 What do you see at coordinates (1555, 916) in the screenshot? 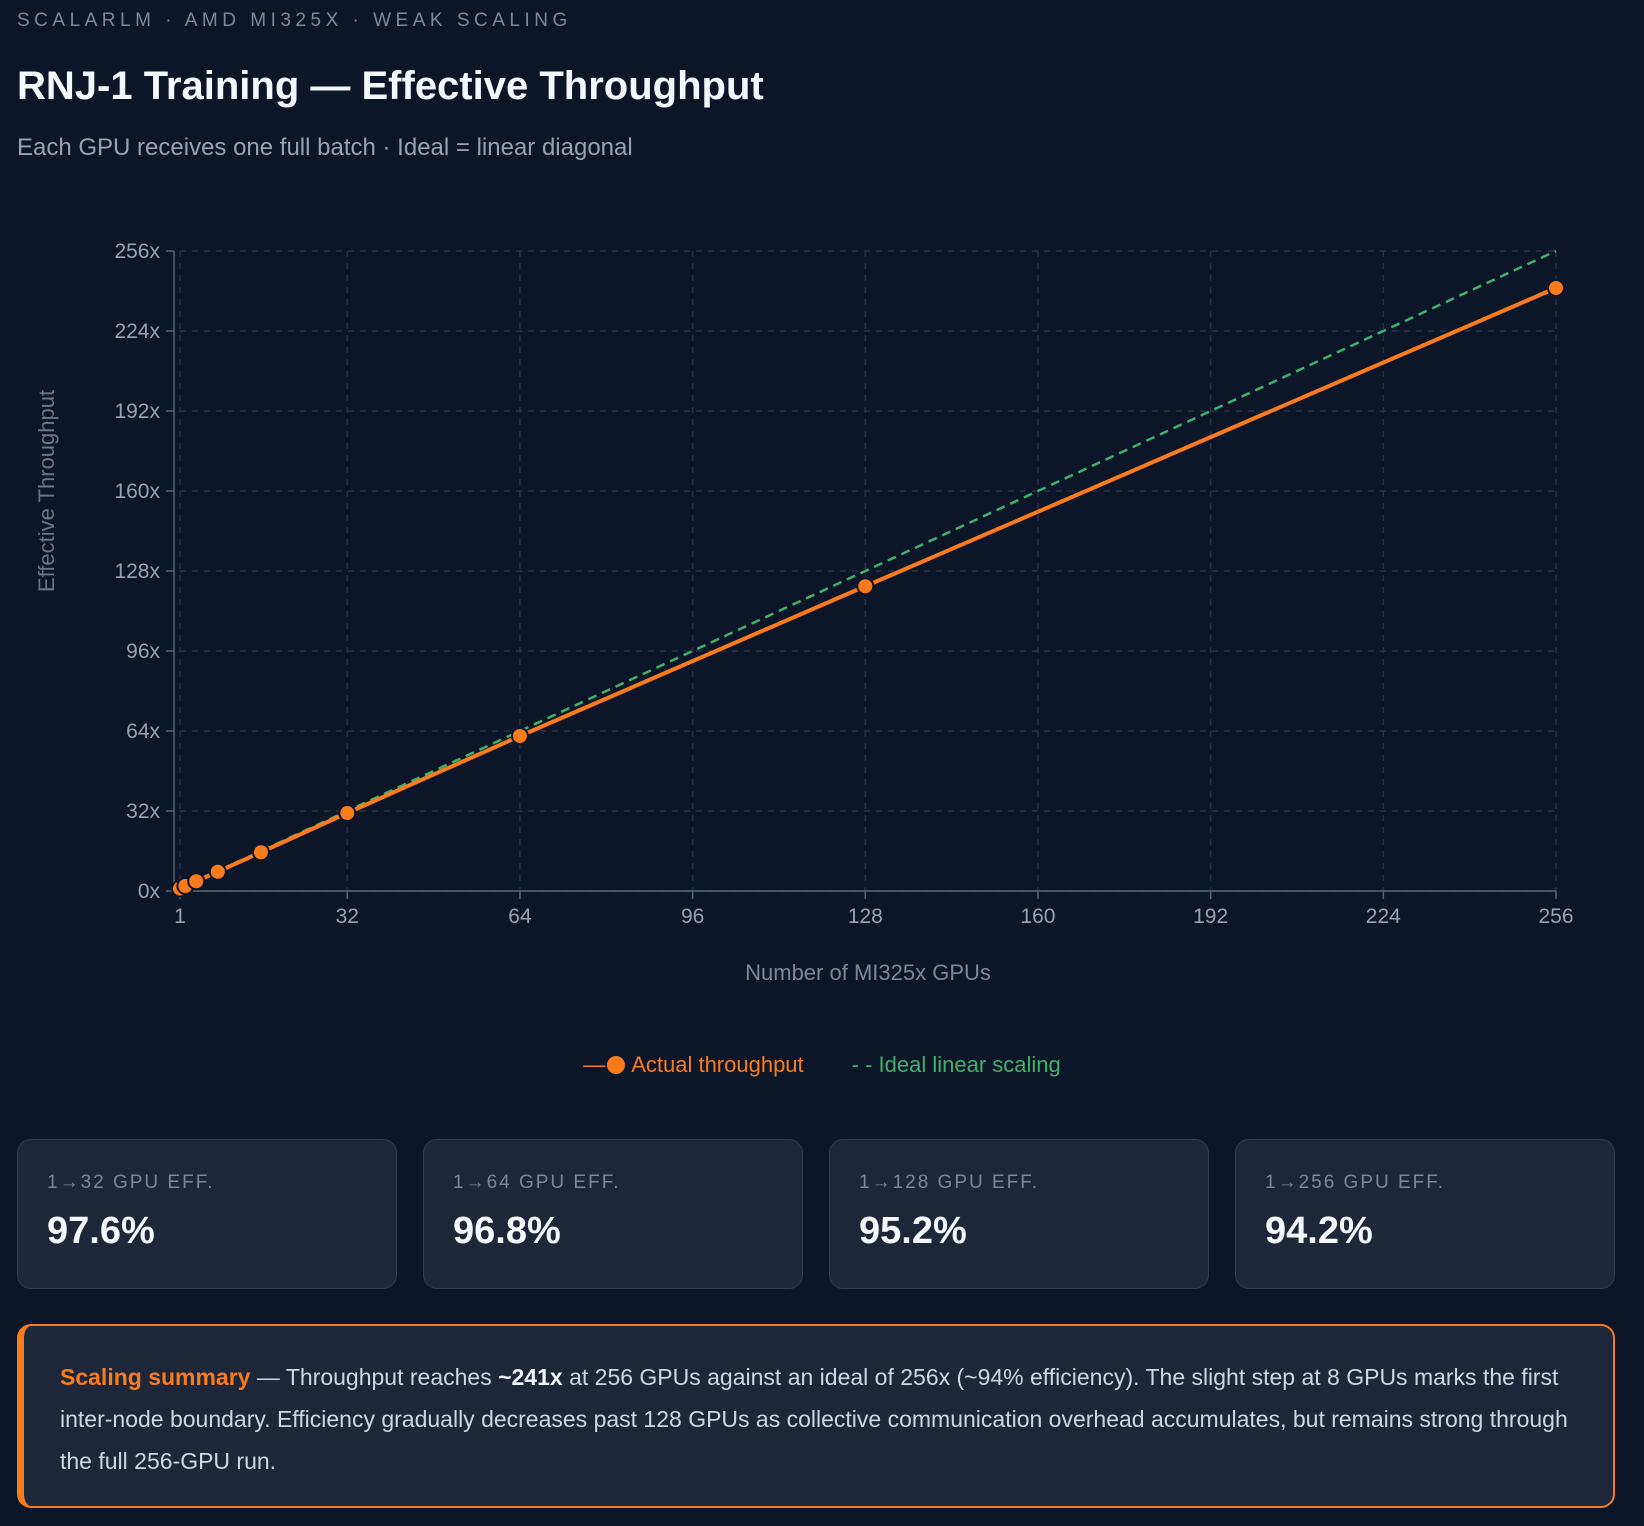
I see `x-tick-label: 256` at bounding box center [1555, 916].